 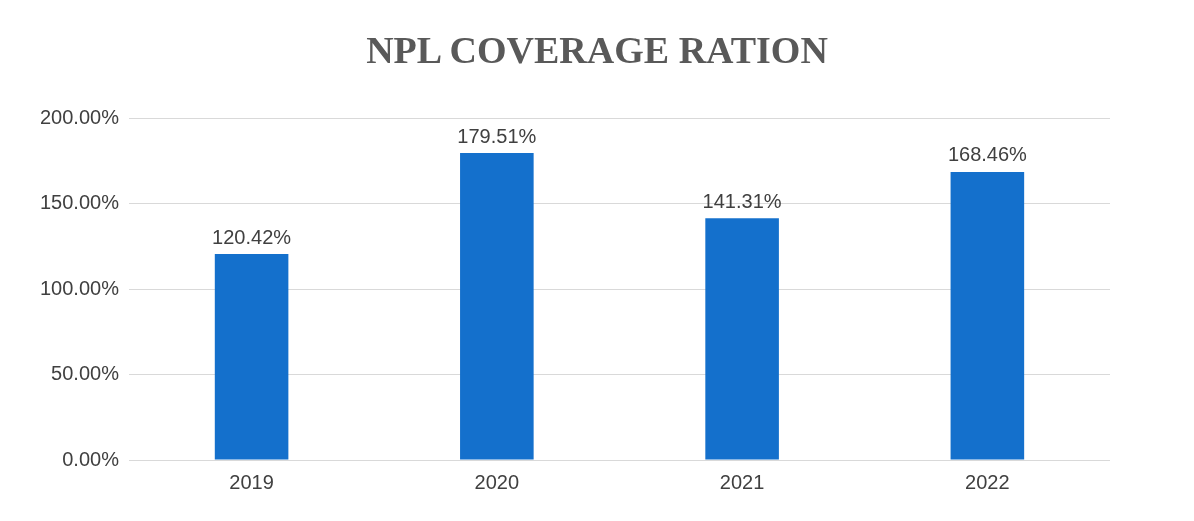 I want to click on y-tick-label: 200.00%, so click(x=79, y=116).